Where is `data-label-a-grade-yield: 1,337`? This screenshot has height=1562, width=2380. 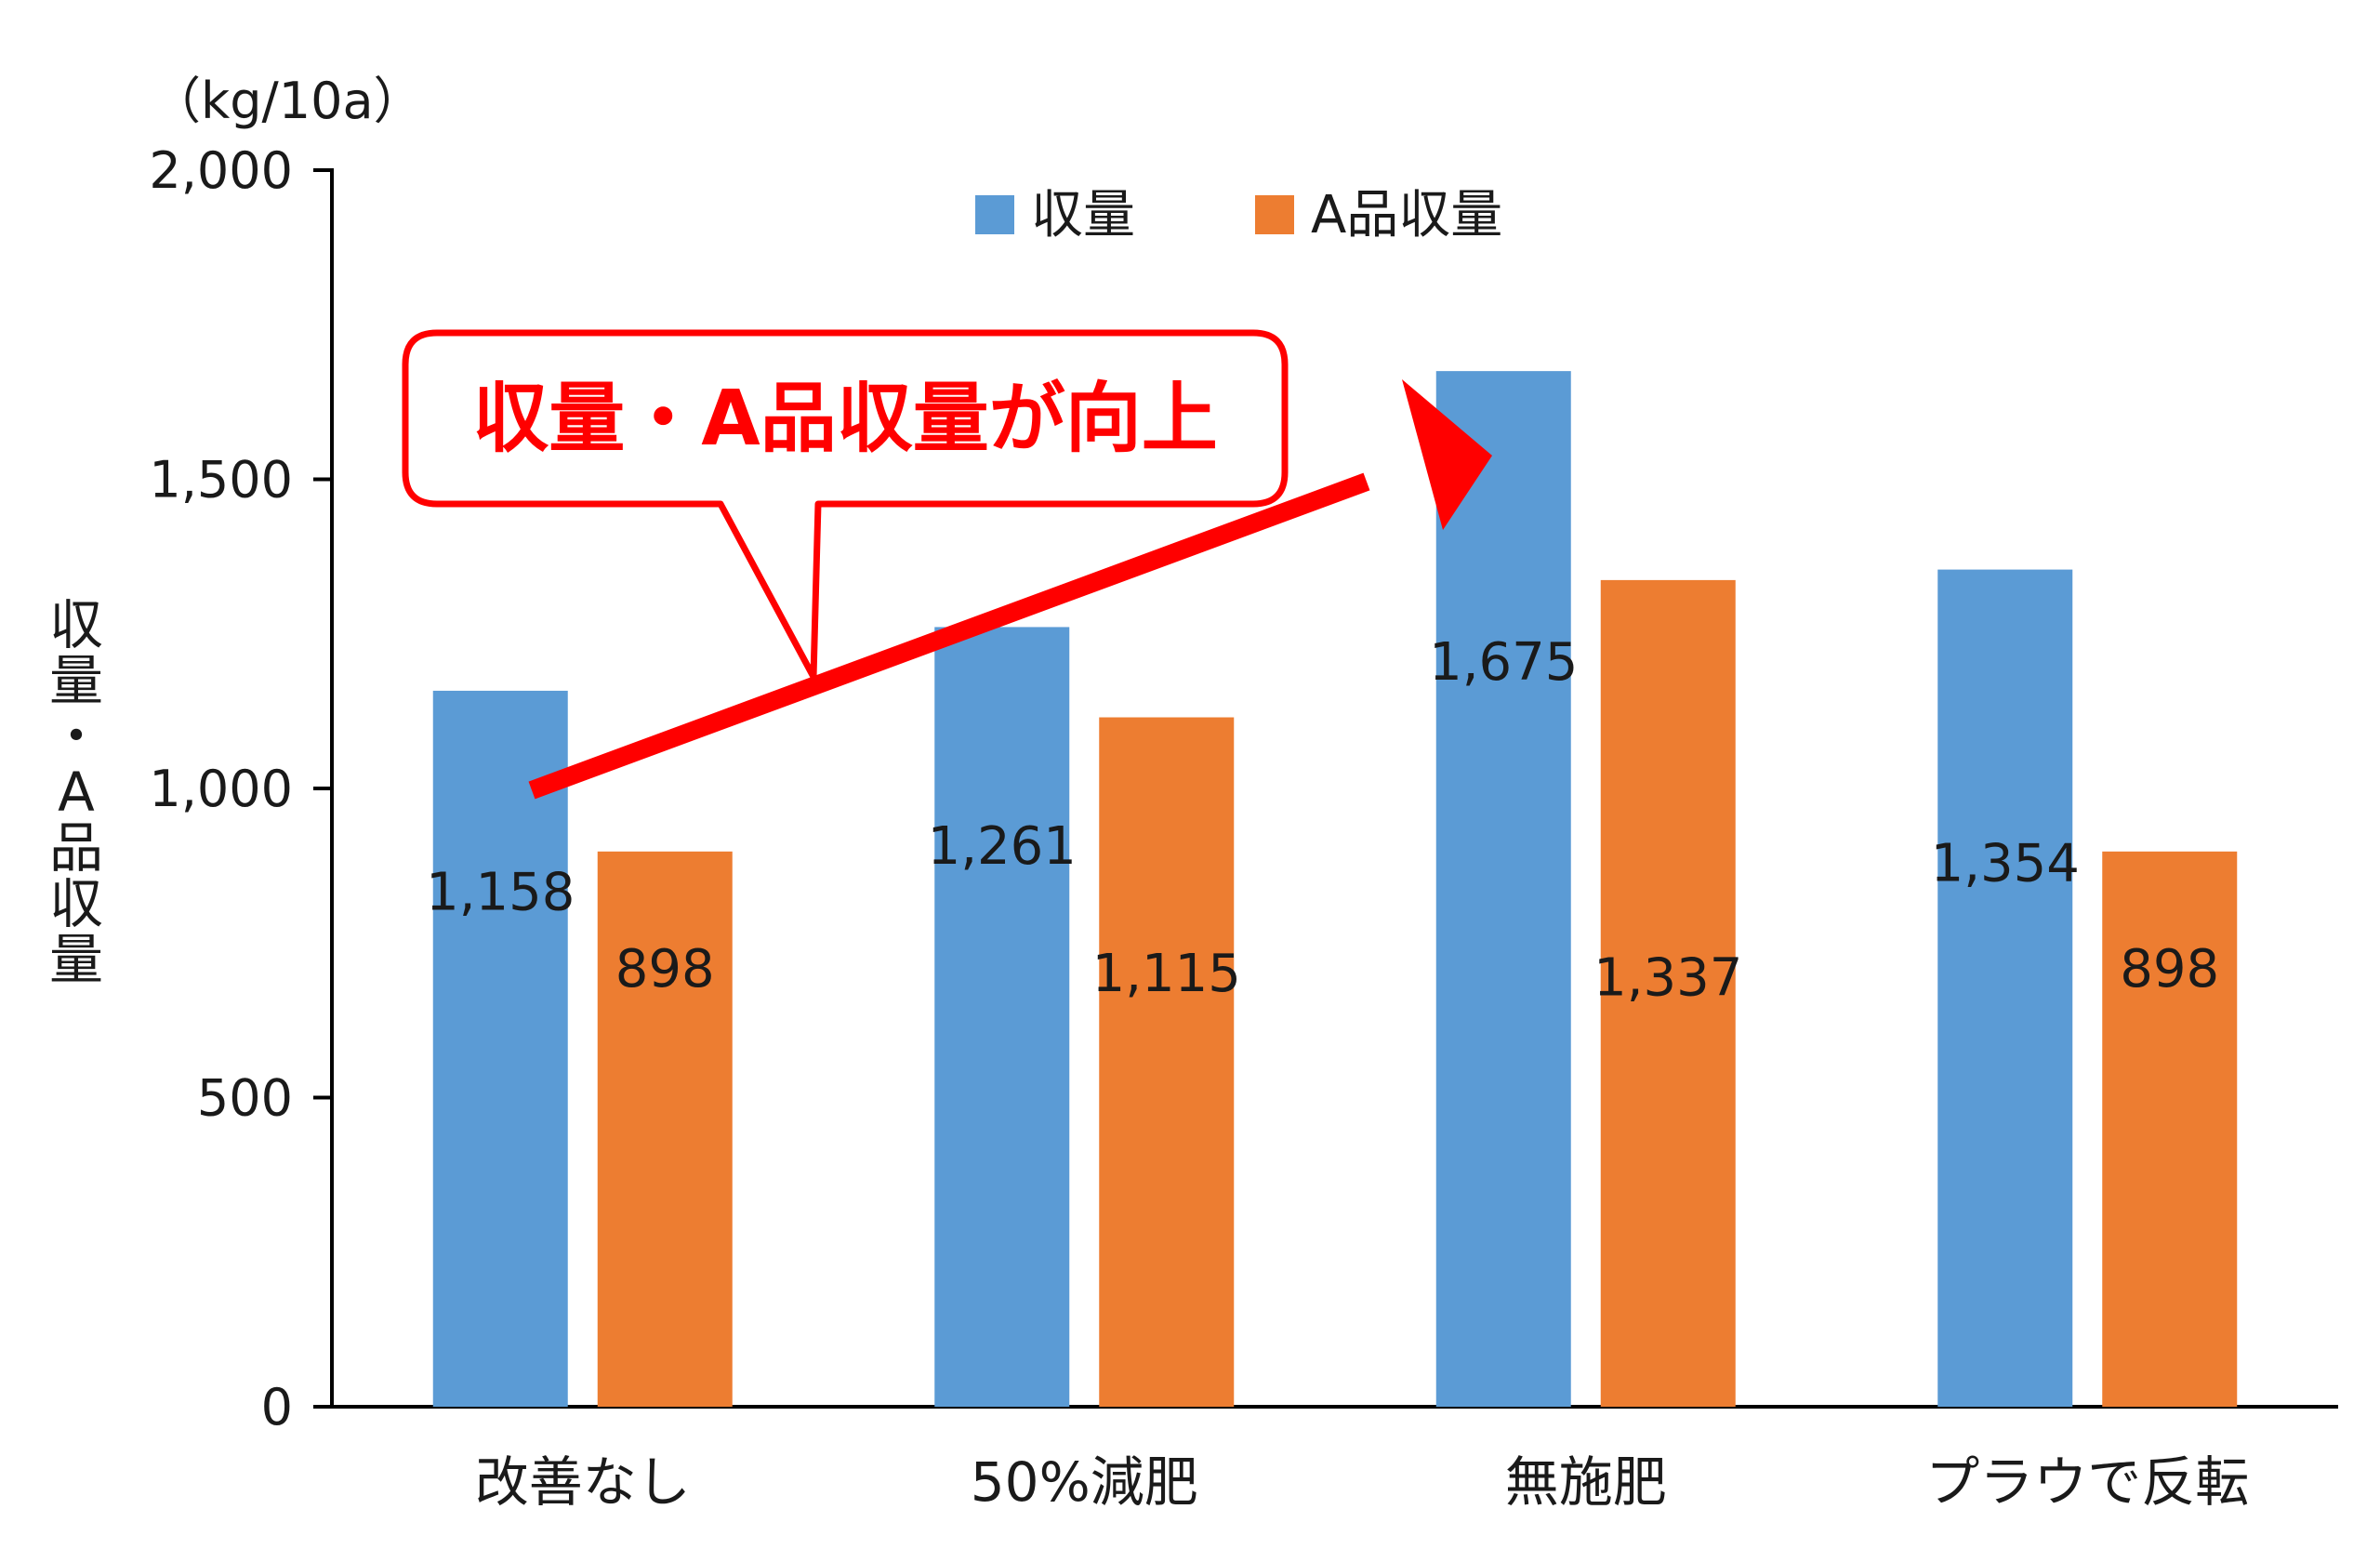 data-label-a-grade-yield: 1,337 is located at coordinates (1667, 979).